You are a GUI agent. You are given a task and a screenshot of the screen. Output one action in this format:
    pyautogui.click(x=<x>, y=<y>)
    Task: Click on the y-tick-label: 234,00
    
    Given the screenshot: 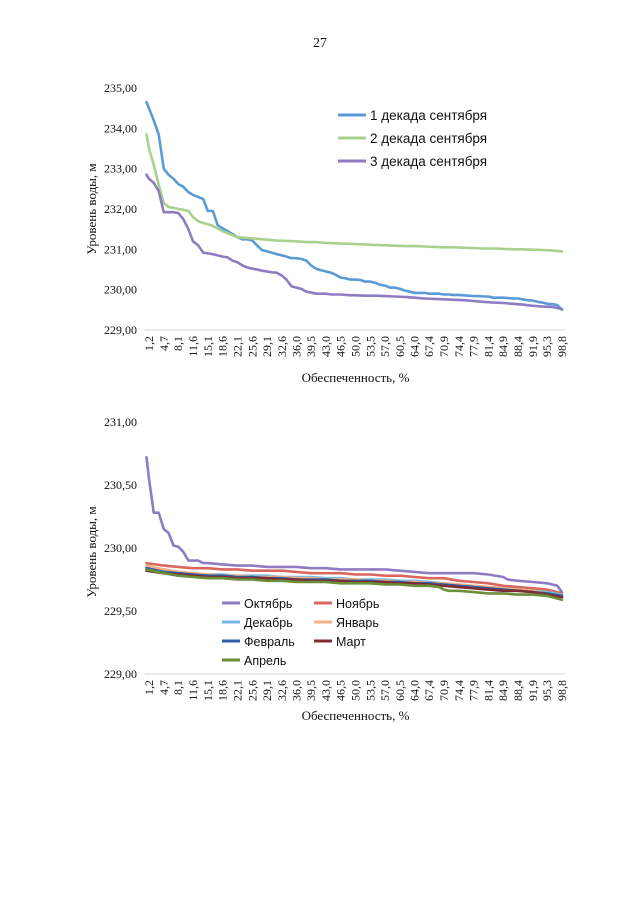 What is the action you would take?
    pyautogui.click(x=120, y=128)
    